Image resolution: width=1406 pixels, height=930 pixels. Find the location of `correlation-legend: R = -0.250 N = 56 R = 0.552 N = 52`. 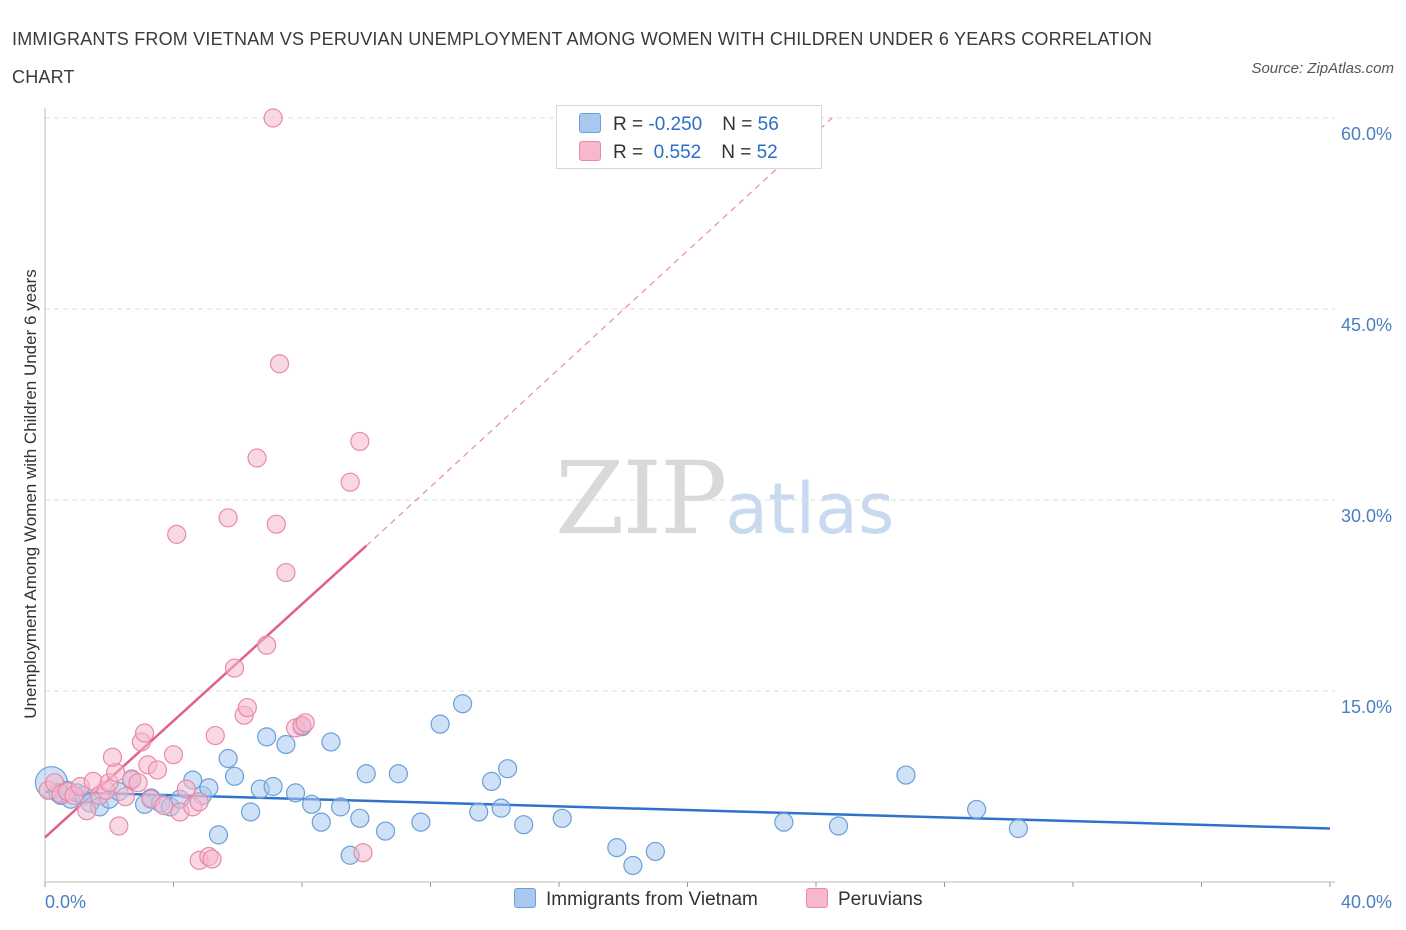

correlation-legend: R = -0.250 N = 56 R = 0.552 N = 52 is located at coordinates (689, 137).